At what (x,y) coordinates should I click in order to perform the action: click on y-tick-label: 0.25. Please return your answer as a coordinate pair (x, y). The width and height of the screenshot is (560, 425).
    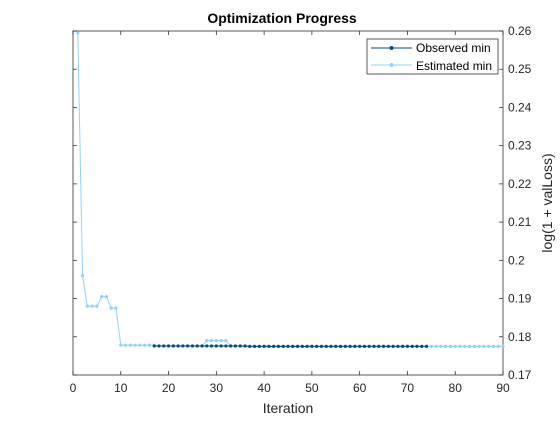
    Looking at the image, I should click on (520, 69).